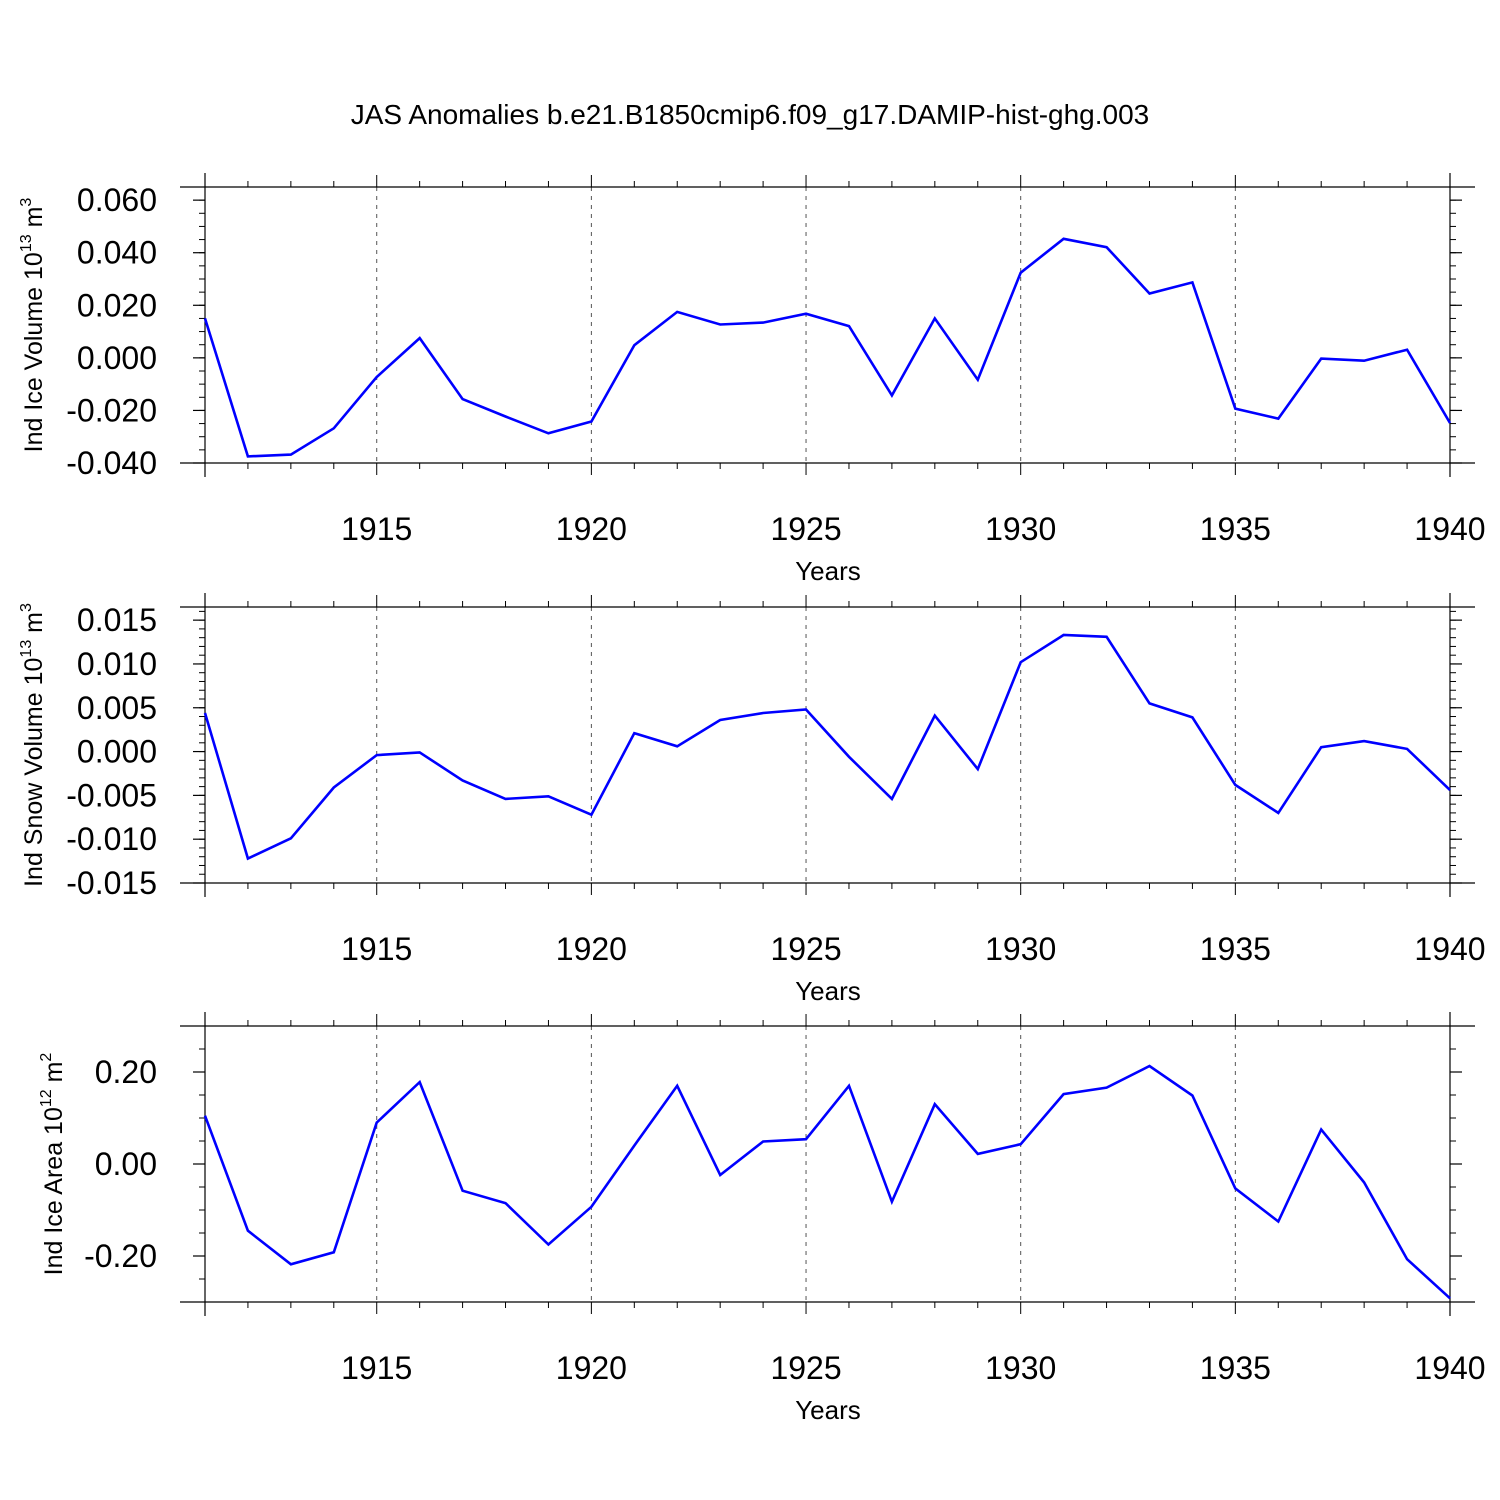 This screenshot has height=1500, width=1500. I want to click on y-tick-label: -0.010, so click(111, 839).